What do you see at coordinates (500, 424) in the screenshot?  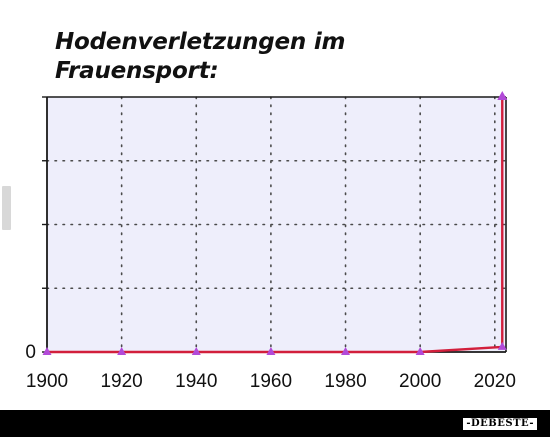 I see `site-logo: -DEBESTE-` at bounding box center [500, 424].